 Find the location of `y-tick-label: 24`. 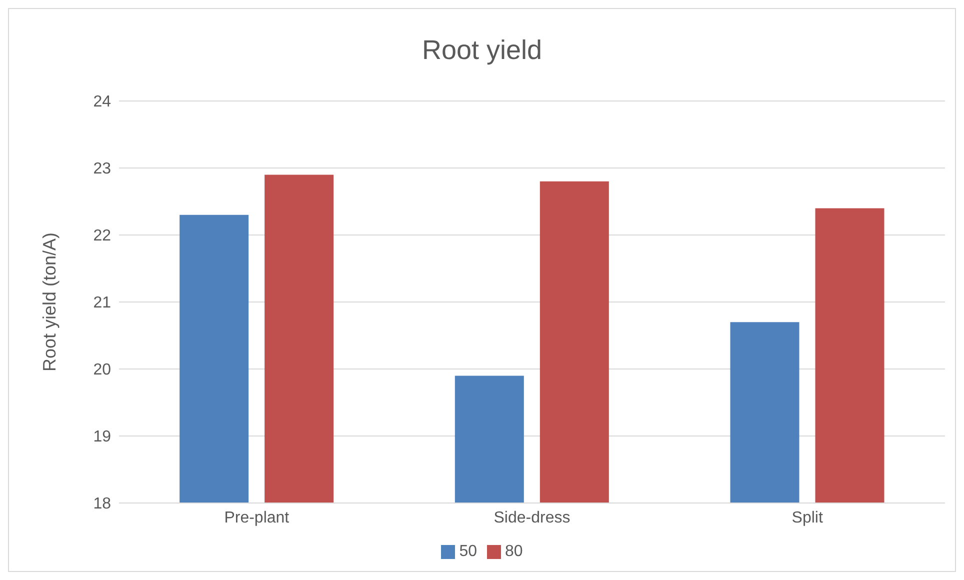

y-tick-label: 24 is located at coordinates (102, 102).